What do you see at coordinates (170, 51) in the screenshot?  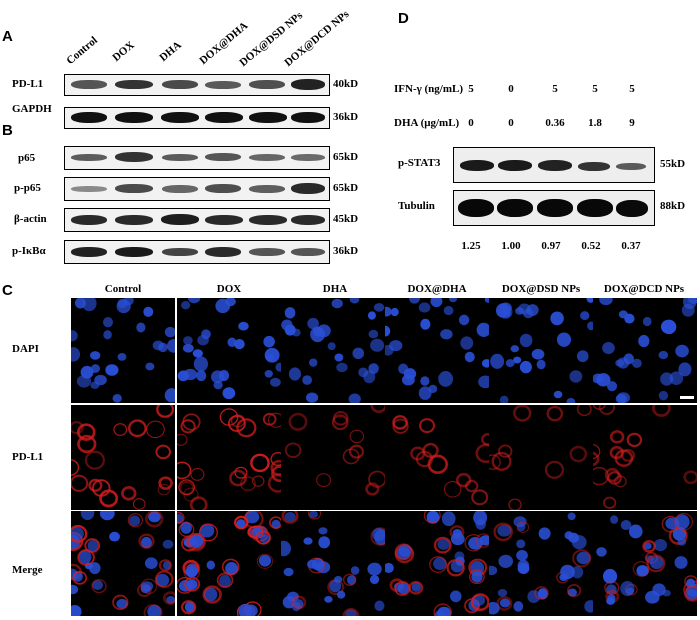 I see `lane-head-dha: DHA` at bounding box center [170, 51].